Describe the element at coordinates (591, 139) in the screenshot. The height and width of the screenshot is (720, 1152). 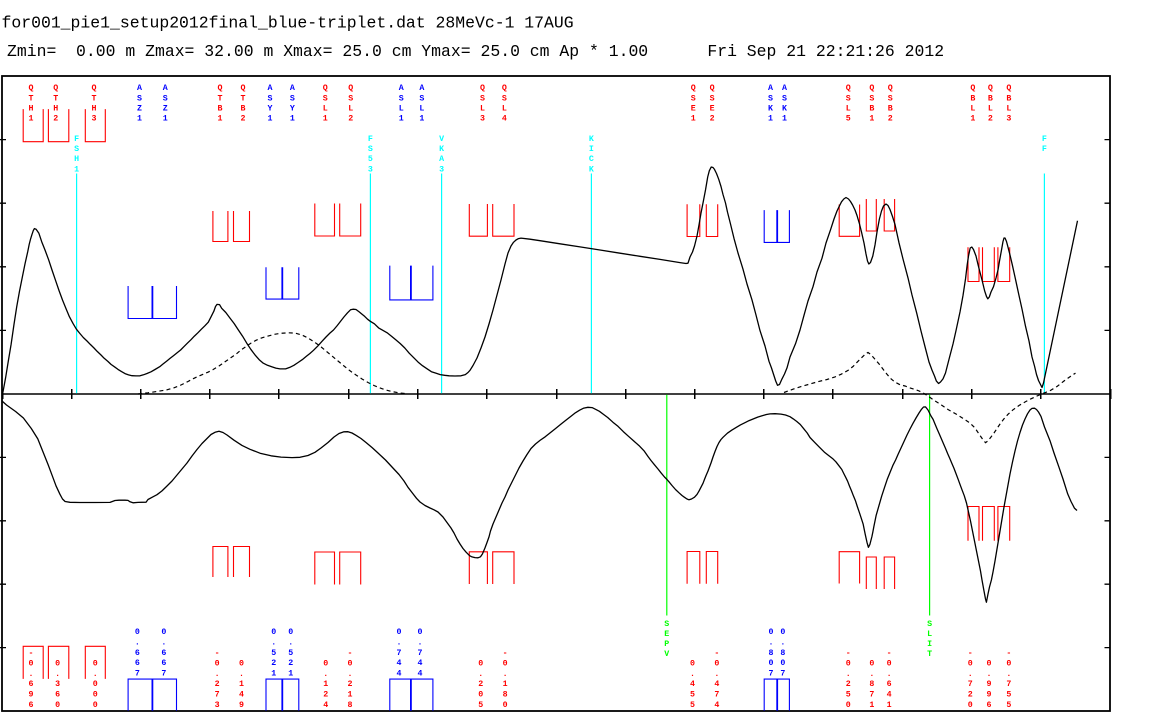
I see `svg-text: K` at that location.